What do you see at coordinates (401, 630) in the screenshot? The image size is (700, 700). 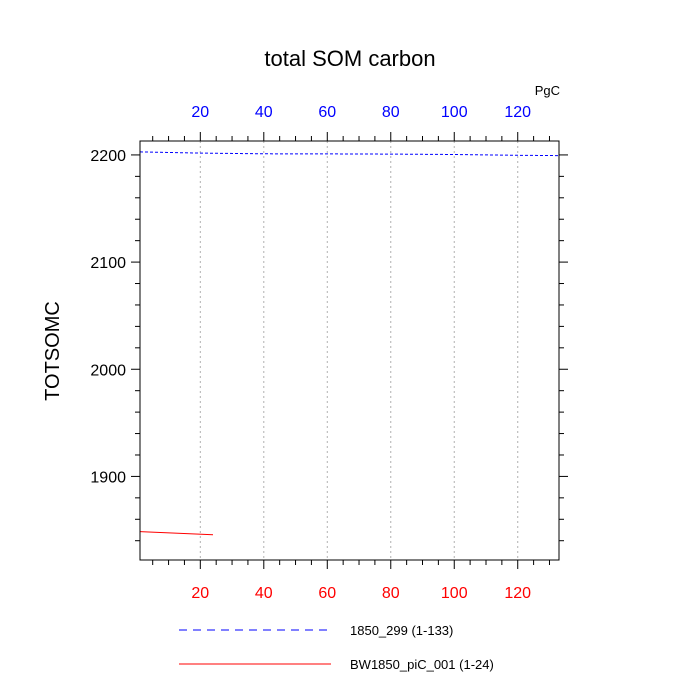 I see `legend-label-1: 1850_299 (1-133)` at bounding box center [401, 630].